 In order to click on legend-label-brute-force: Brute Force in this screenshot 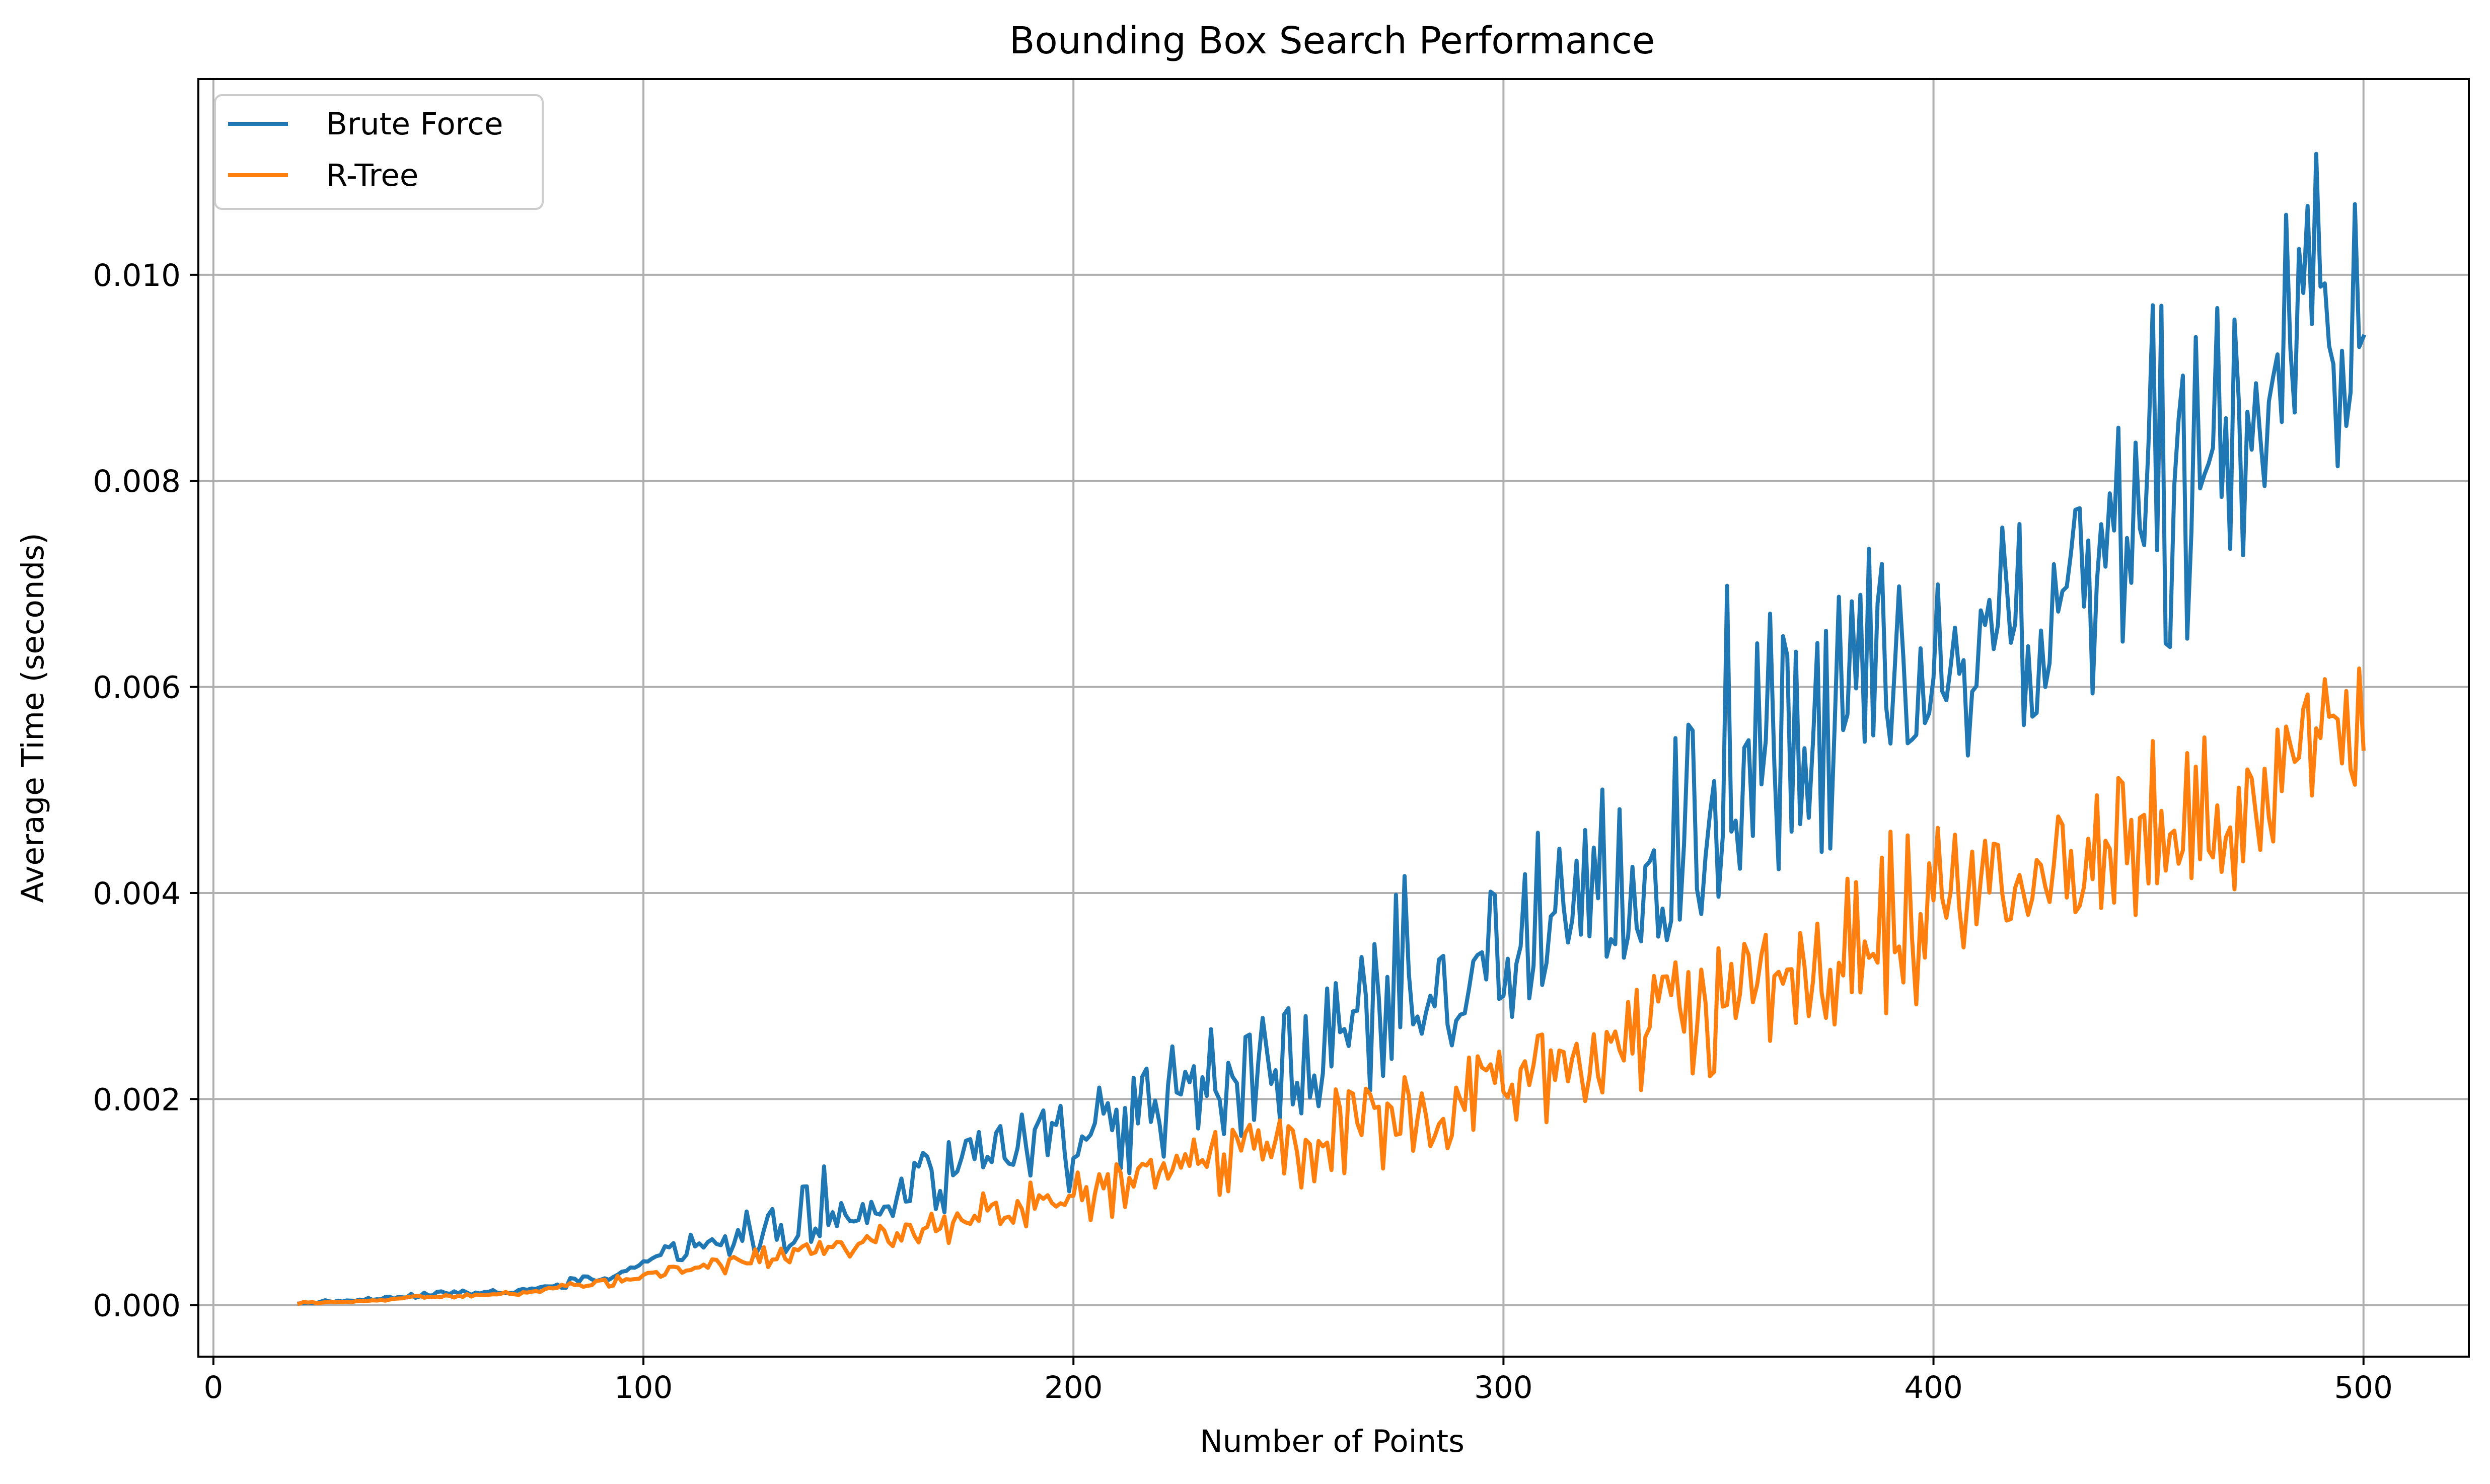, I will do `click(414, 124)`.